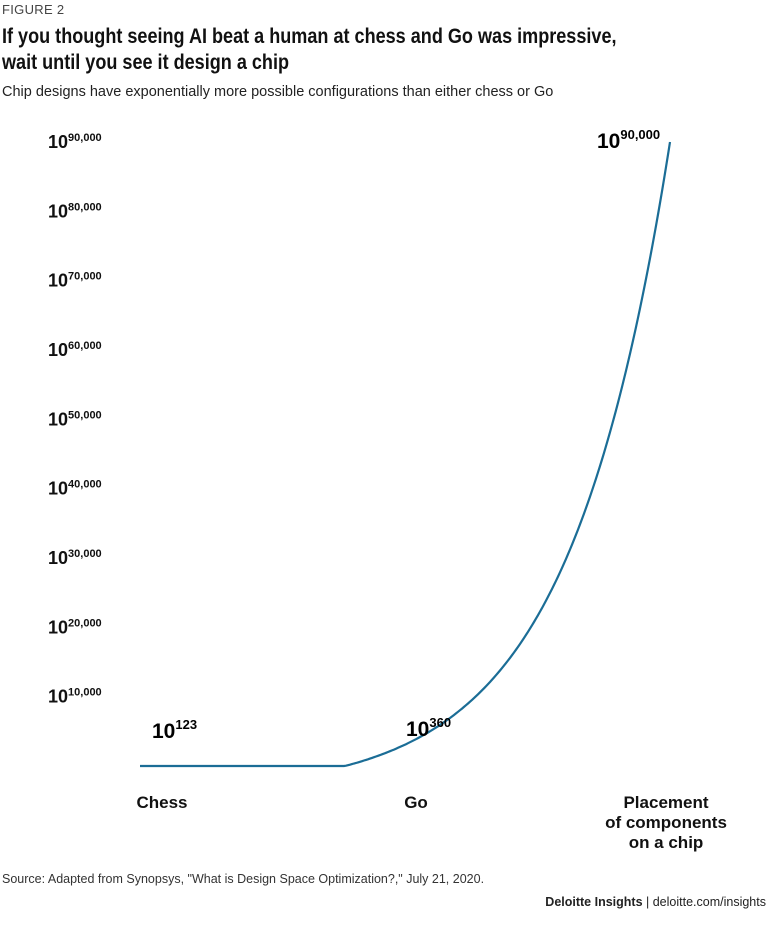 The image size is (768, 927). Describe the element at coordinates (666, 822) in the screenshot. I see `x-tick-label-placement: Placement of components on a chip` at that location.